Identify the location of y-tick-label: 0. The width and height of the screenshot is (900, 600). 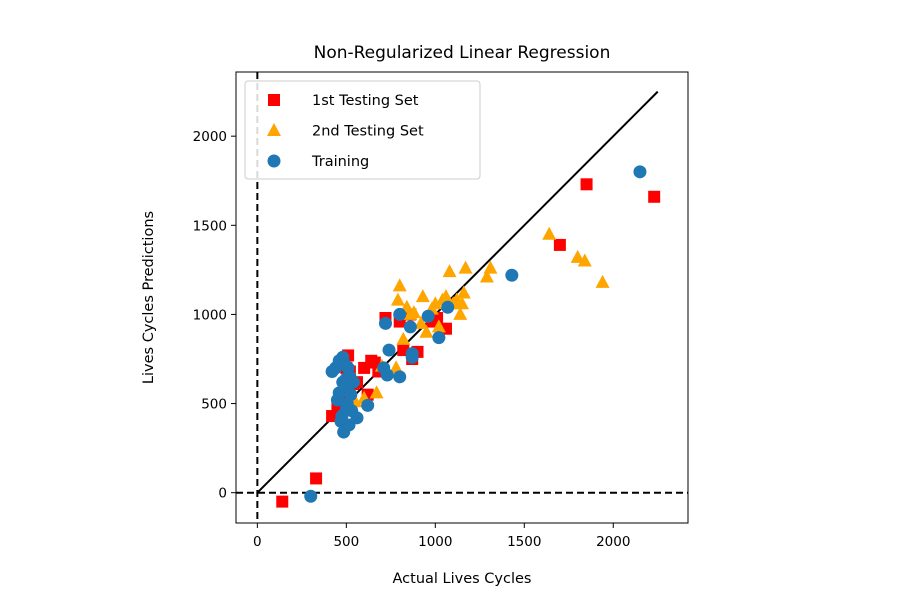
(222, 494).